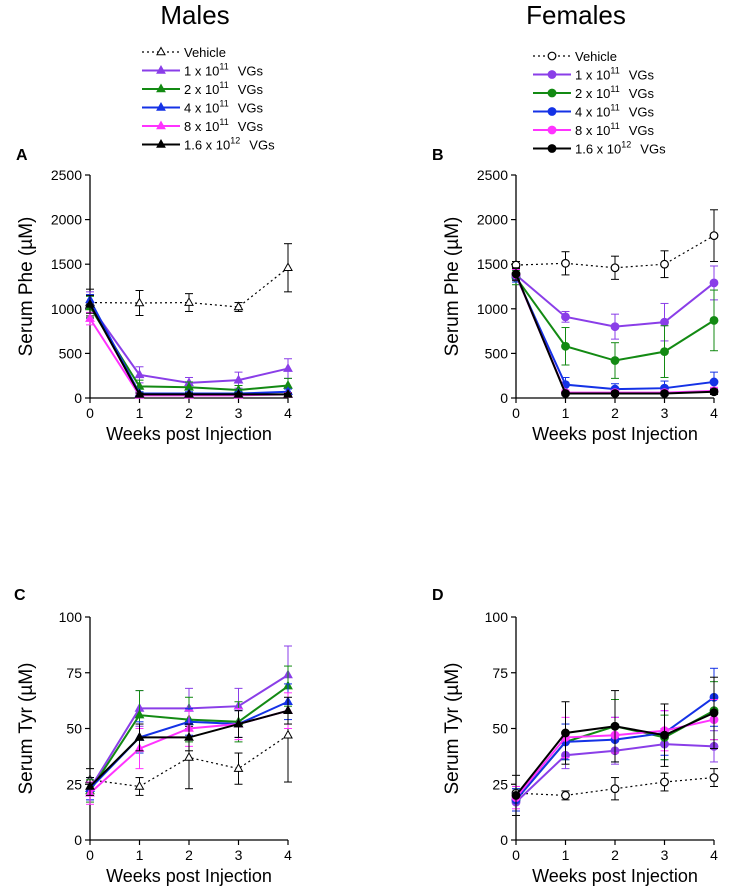 The image size is (744, 895). I want to click on panel-label-d: D, so click(438, 595).